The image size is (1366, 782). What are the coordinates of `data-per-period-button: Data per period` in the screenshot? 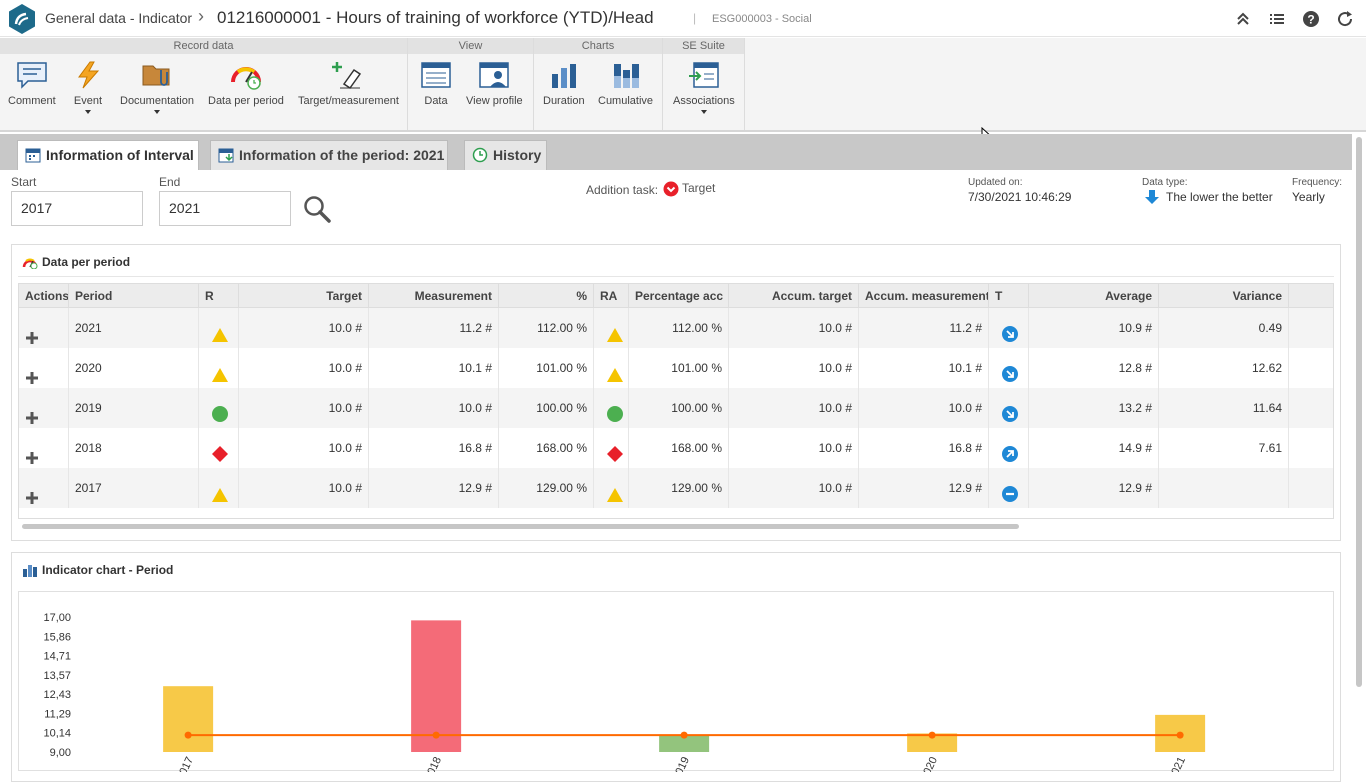 It's located at (246, 83).